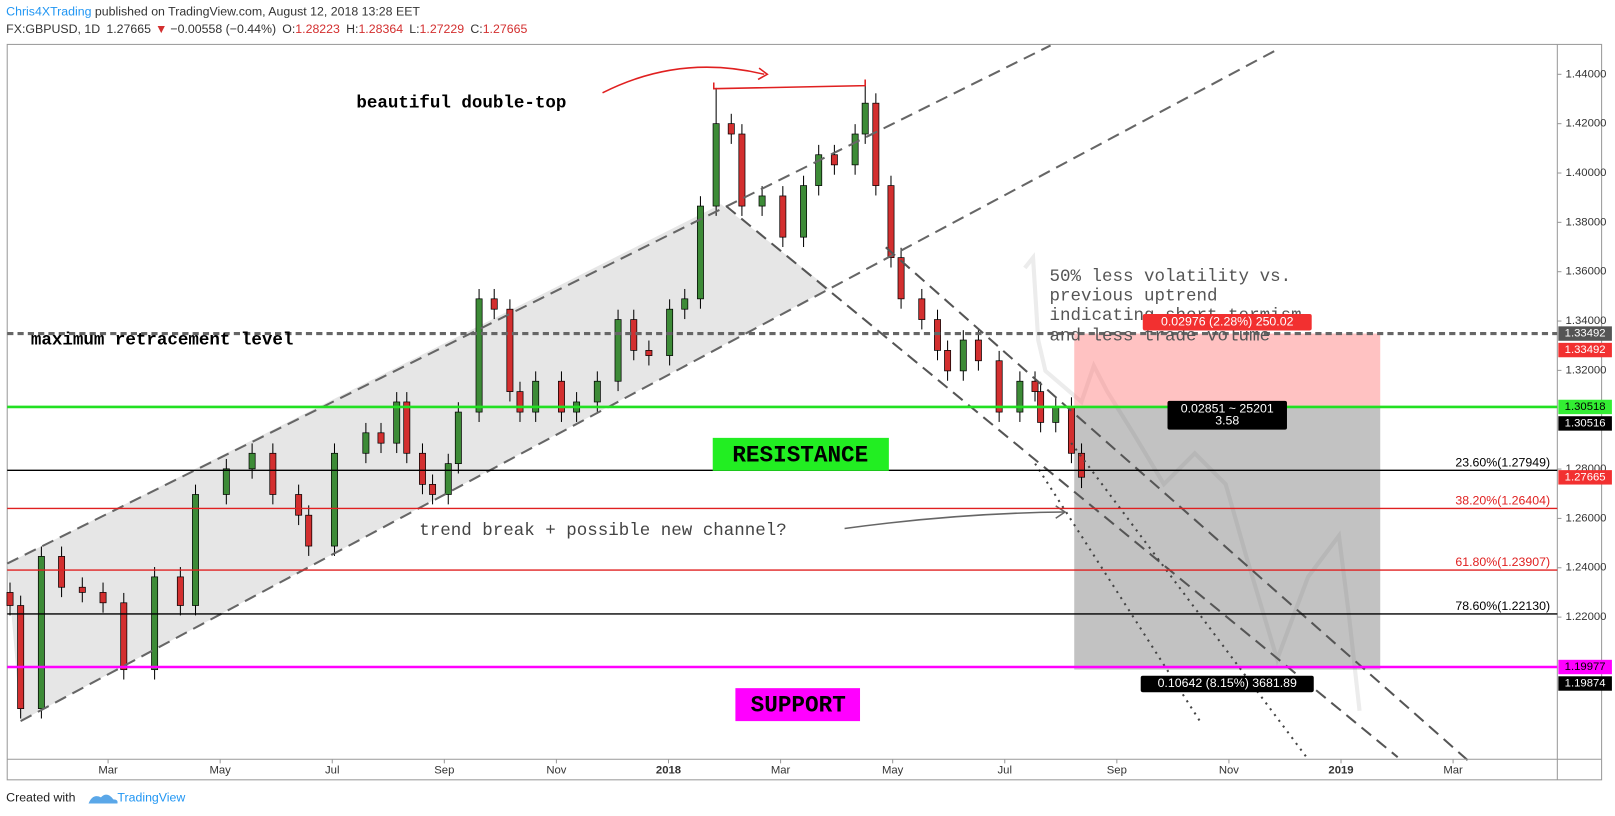  I want to click on x-tick-label: May, so click(893, 771).